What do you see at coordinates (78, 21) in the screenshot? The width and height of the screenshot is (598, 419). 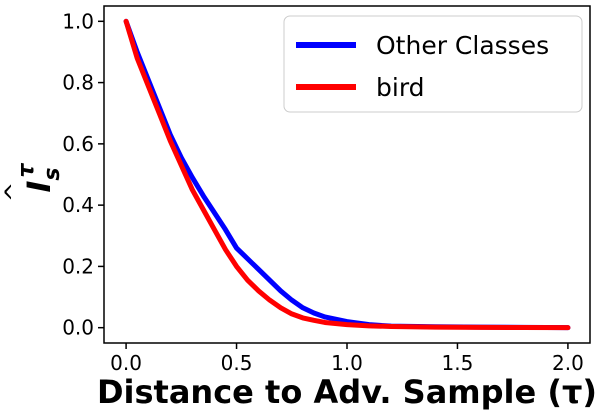 I see `y-tick-label: 1.0` at bounding box center [78, 21].